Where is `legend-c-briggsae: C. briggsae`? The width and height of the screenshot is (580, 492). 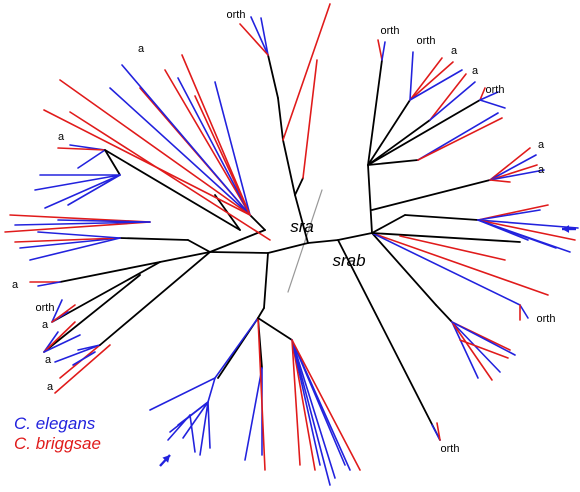
legend-c-briggsae: C. briggsae is located at coordinates (57, 443).